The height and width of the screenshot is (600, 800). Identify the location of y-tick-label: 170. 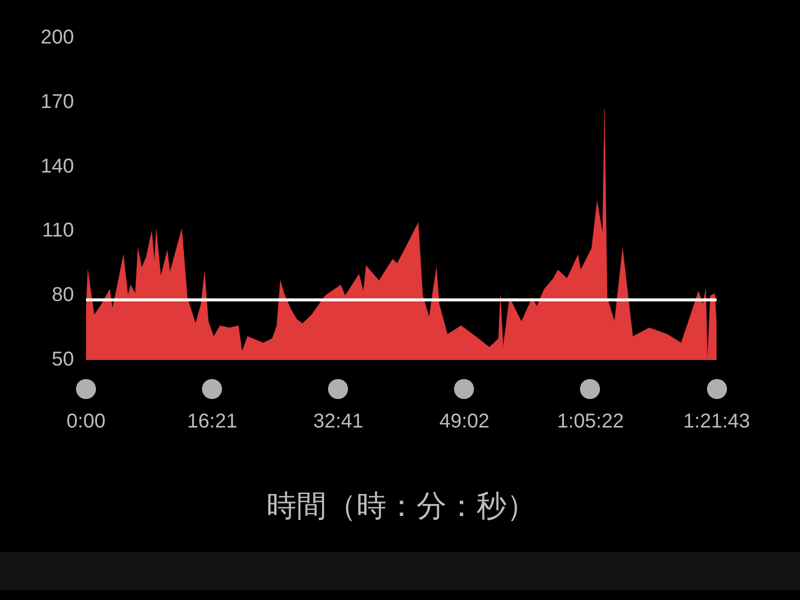
(57, 101).